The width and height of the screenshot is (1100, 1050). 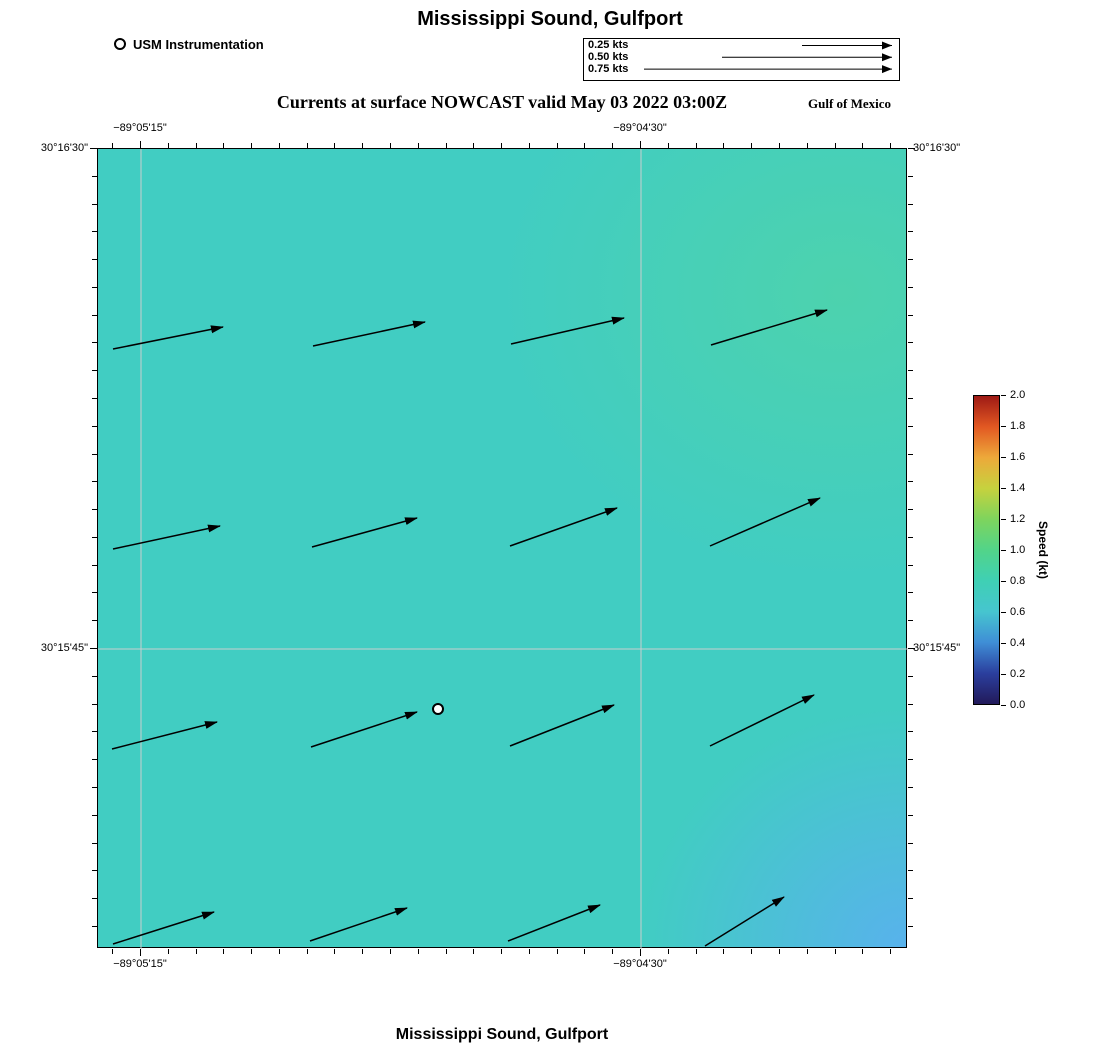 I want to click on colorbar-tick-label: 1.8, so click(x=1018, y=426).